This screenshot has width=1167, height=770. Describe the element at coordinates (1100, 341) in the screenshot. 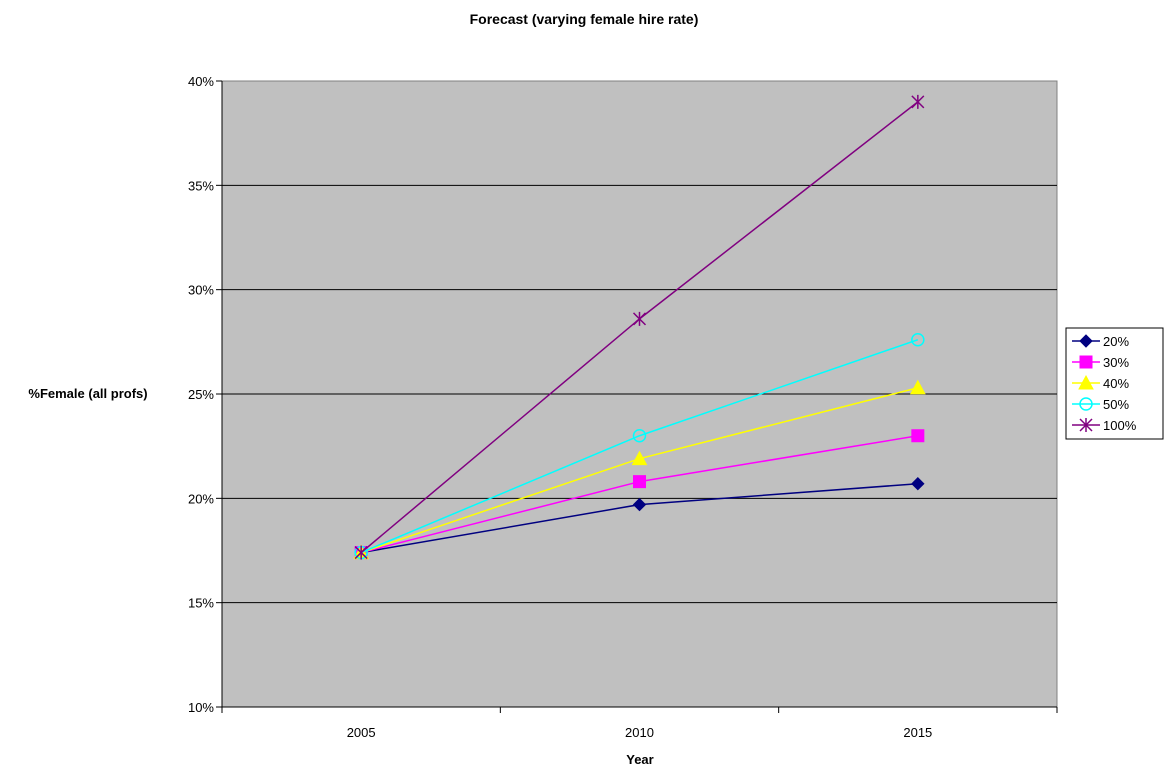

I see `legend-item: 20%` at that location.